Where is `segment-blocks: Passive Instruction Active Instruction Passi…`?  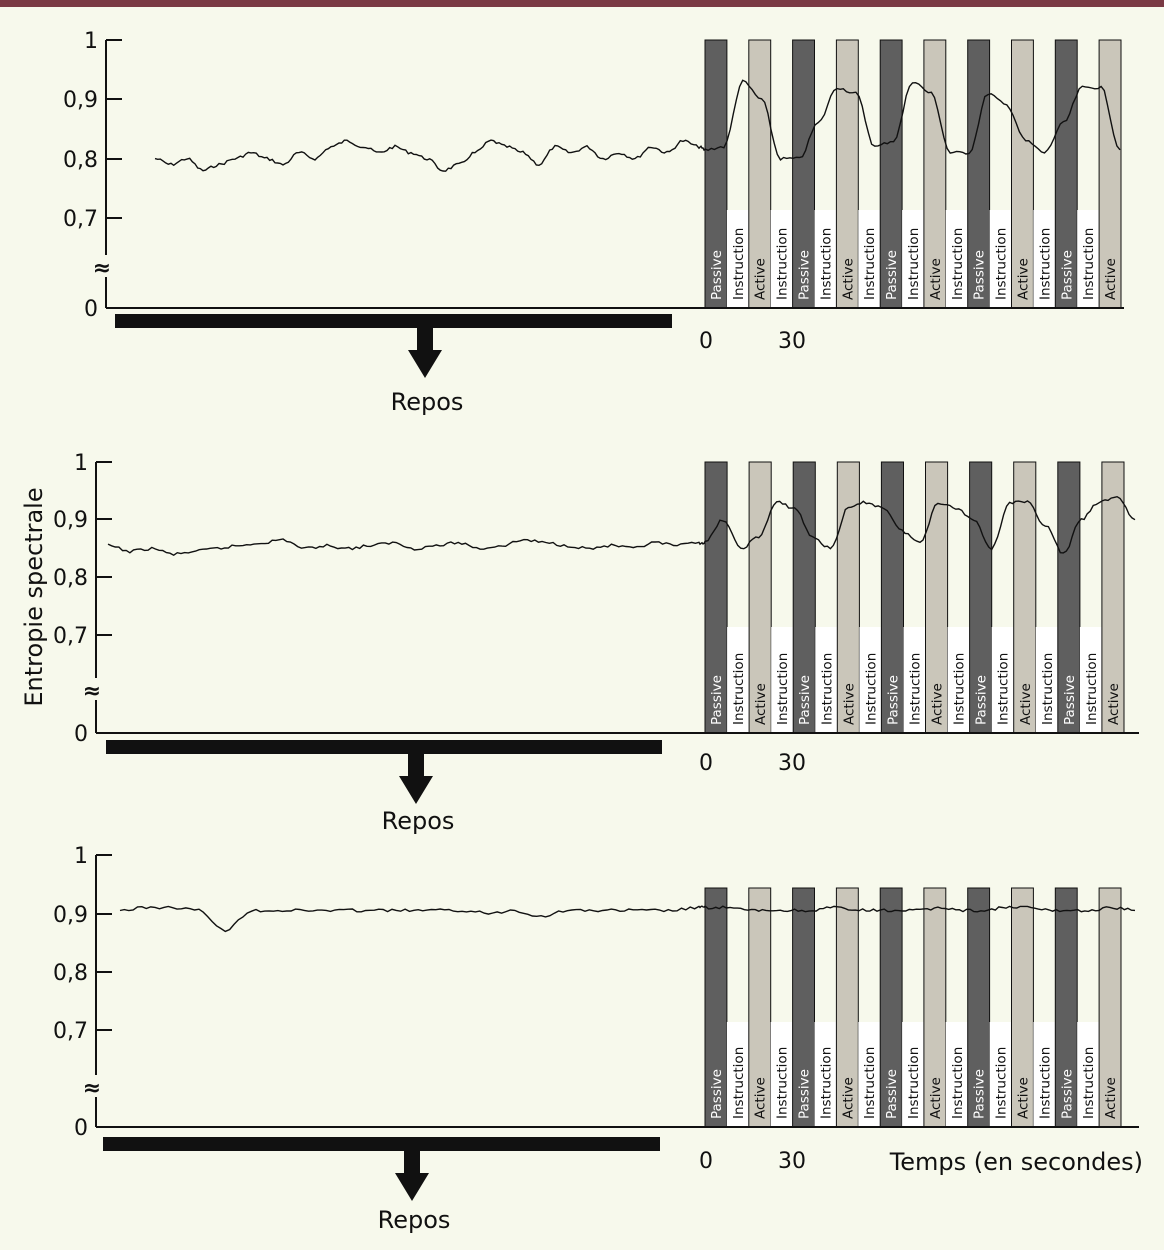 segment-blocks: Passive Instruction Active Instruction Passi… is located at coordinates (913, 1007).